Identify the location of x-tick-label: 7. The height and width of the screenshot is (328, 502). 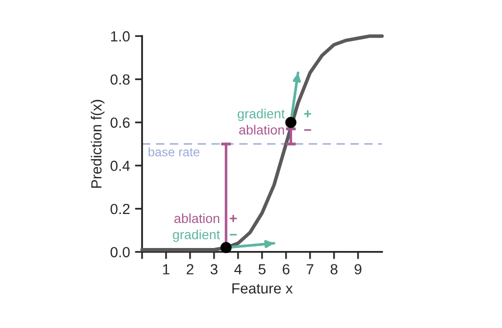
(310, 269).